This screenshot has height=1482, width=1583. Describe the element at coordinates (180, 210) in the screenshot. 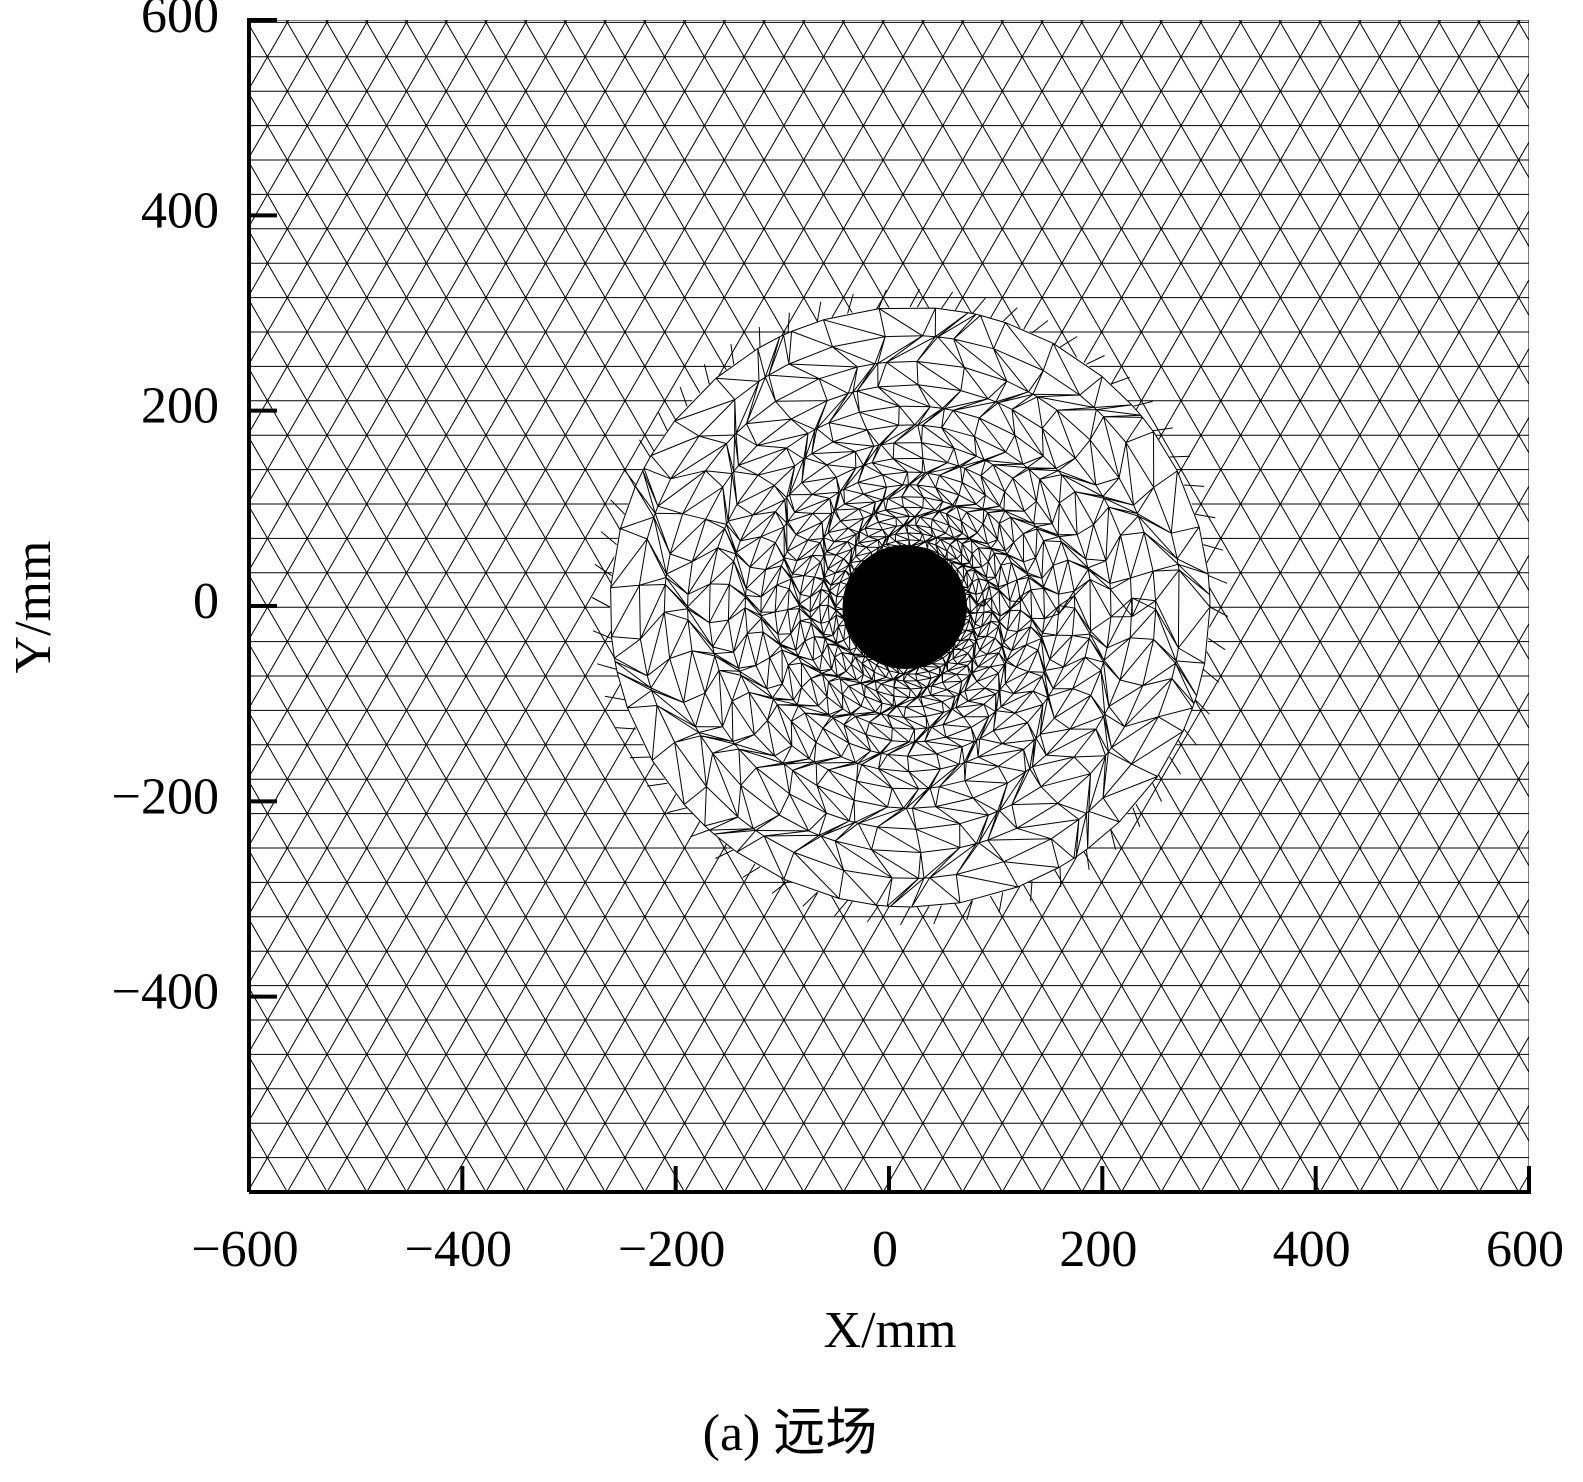

I see `y-tick-label: 400` at that location.